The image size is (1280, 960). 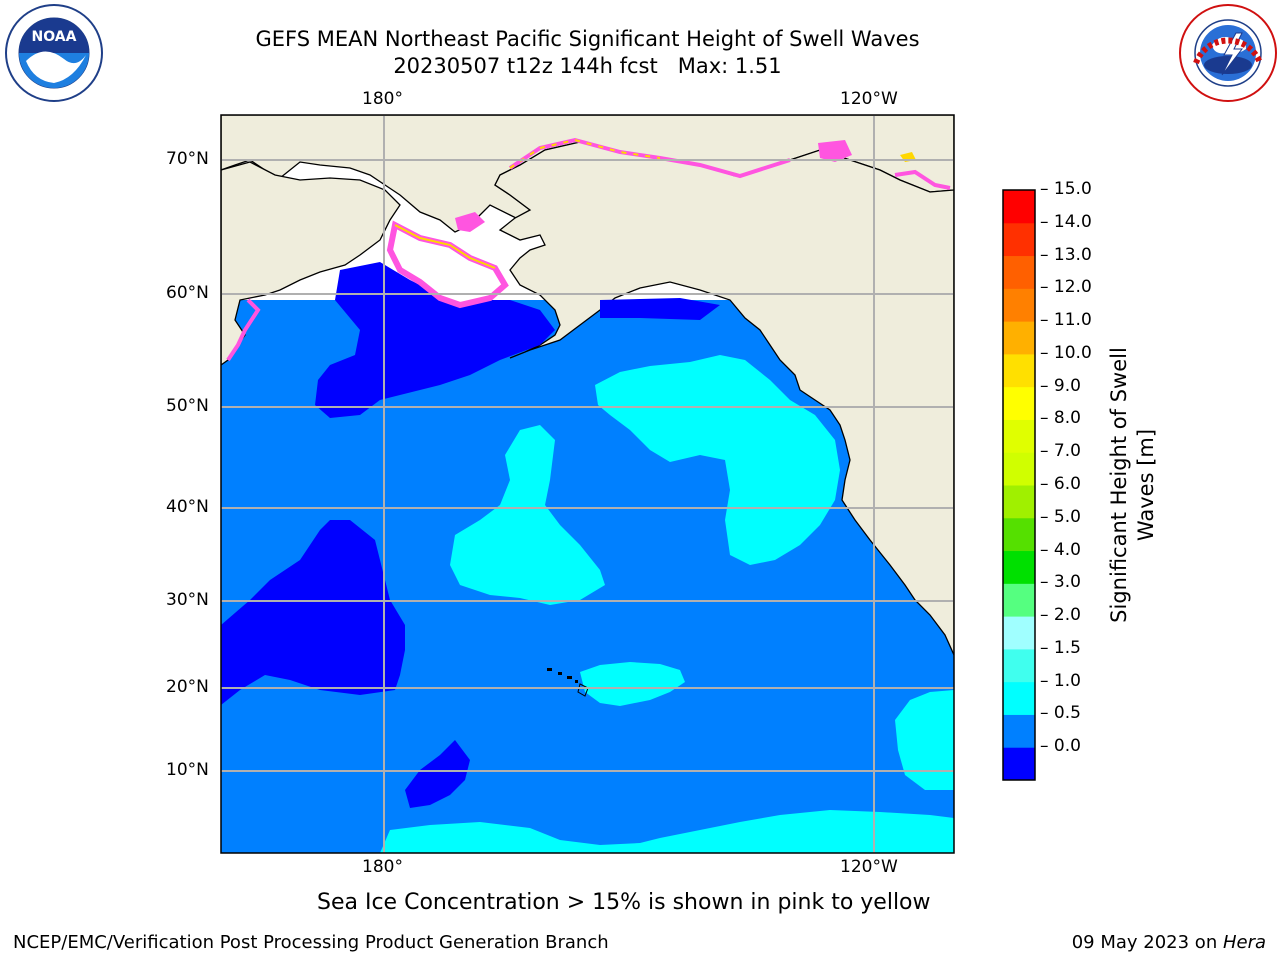 I want to click on noaa-logo: NOAA, so click(x=54, y=53).